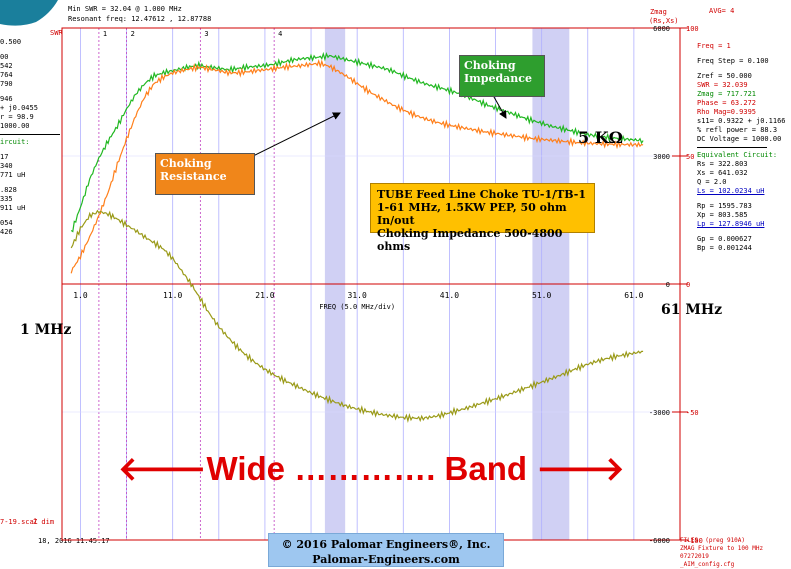 Image resolution: width=791 pixels, height=569 pixels. What do you see at coordinates (722, 552) in the screenshot?
I see `files-line-2: ZMAG Fixture to 100 MHz 07272019` at bounding box center [722, 552].